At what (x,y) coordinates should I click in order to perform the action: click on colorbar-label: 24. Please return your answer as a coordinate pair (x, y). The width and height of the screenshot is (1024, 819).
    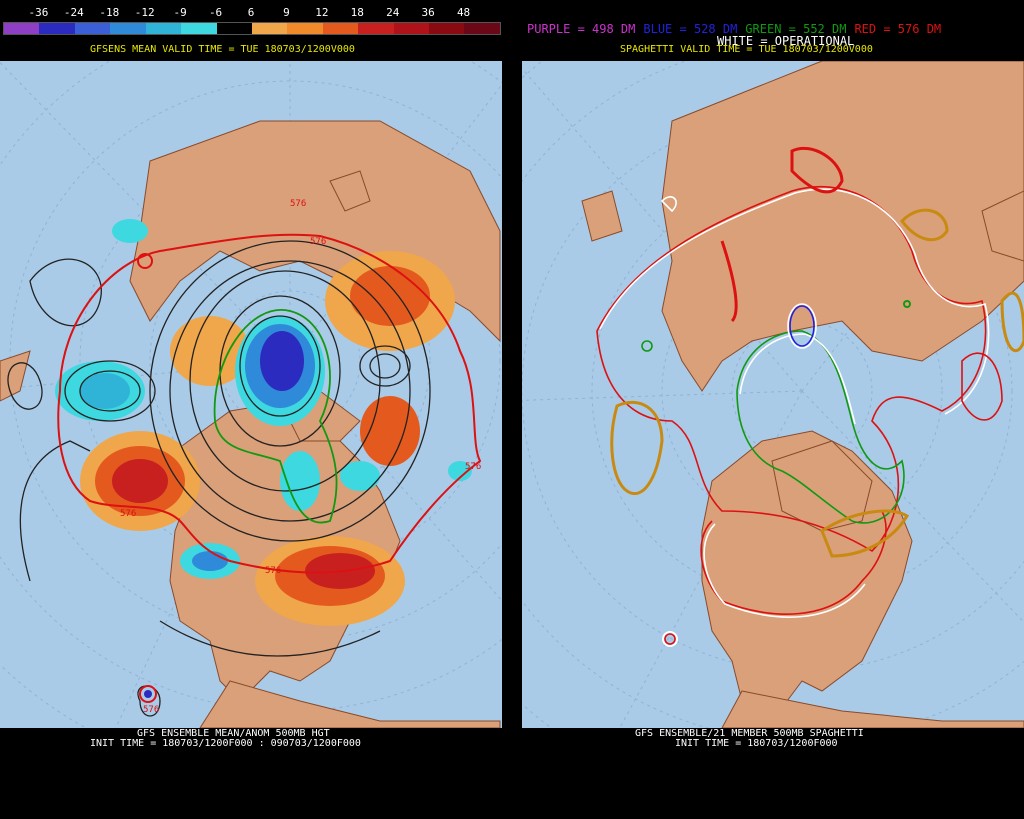
    Looking at the image, I should click on (393, 12).